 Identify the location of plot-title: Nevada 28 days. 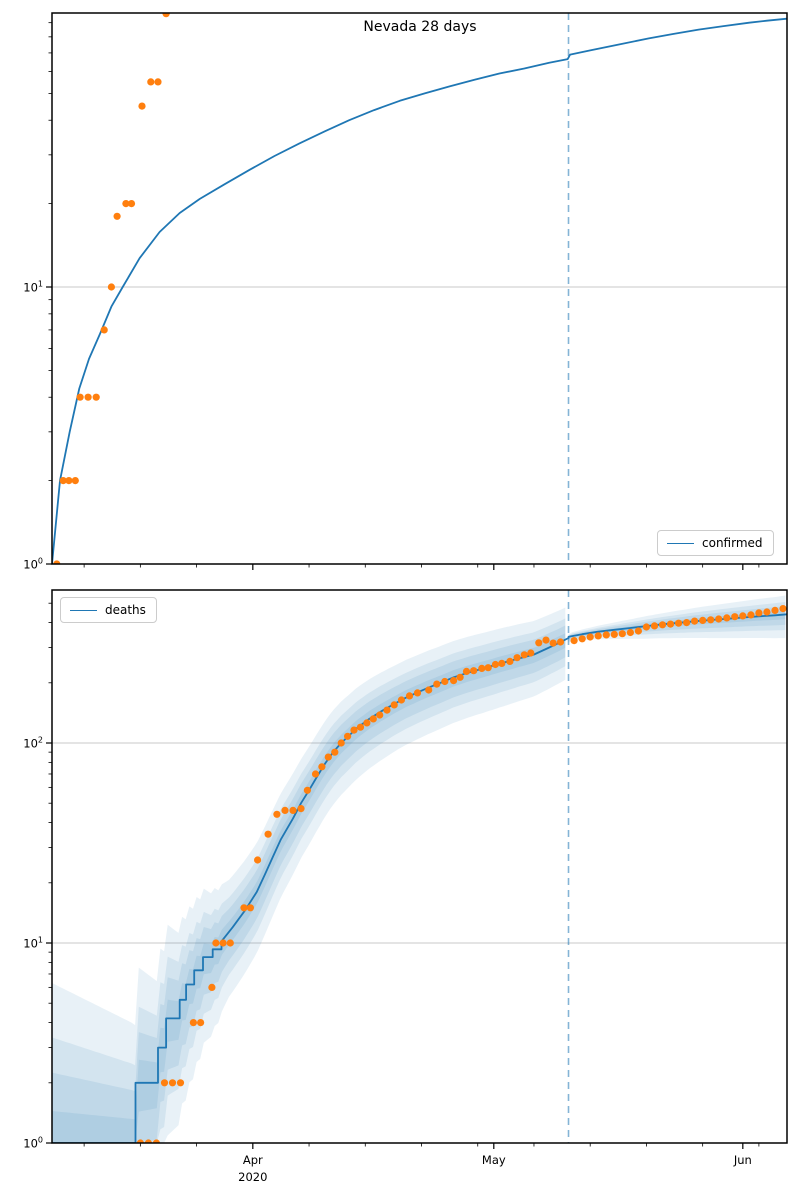
(420, 27).